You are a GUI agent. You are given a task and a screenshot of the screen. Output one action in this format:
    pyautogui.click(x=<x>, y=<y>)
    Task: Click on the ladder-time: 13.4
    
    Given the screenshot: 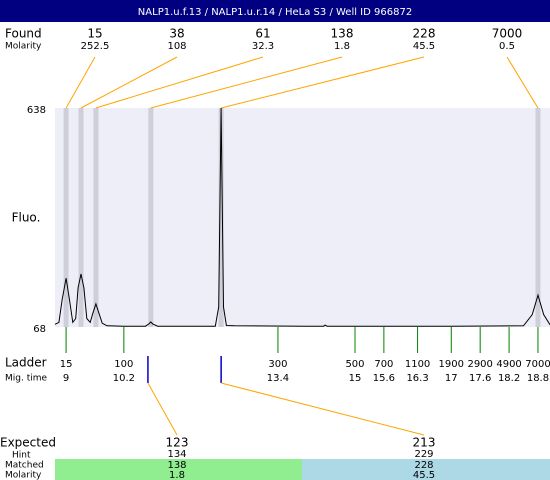 What is the action you would take?
    pyautogui.click(x=278, y=378)
    